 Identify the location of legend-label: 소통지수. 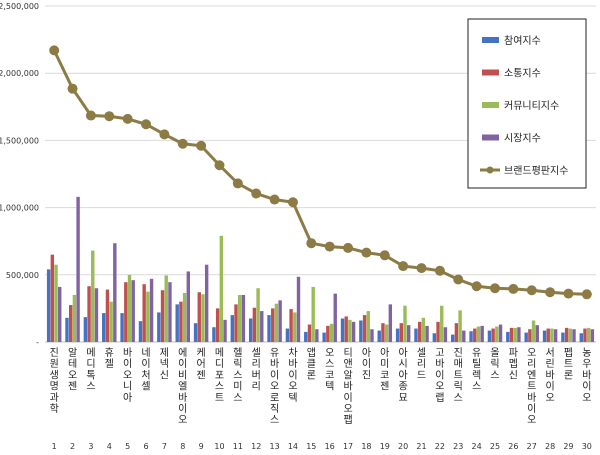
(522, 74).